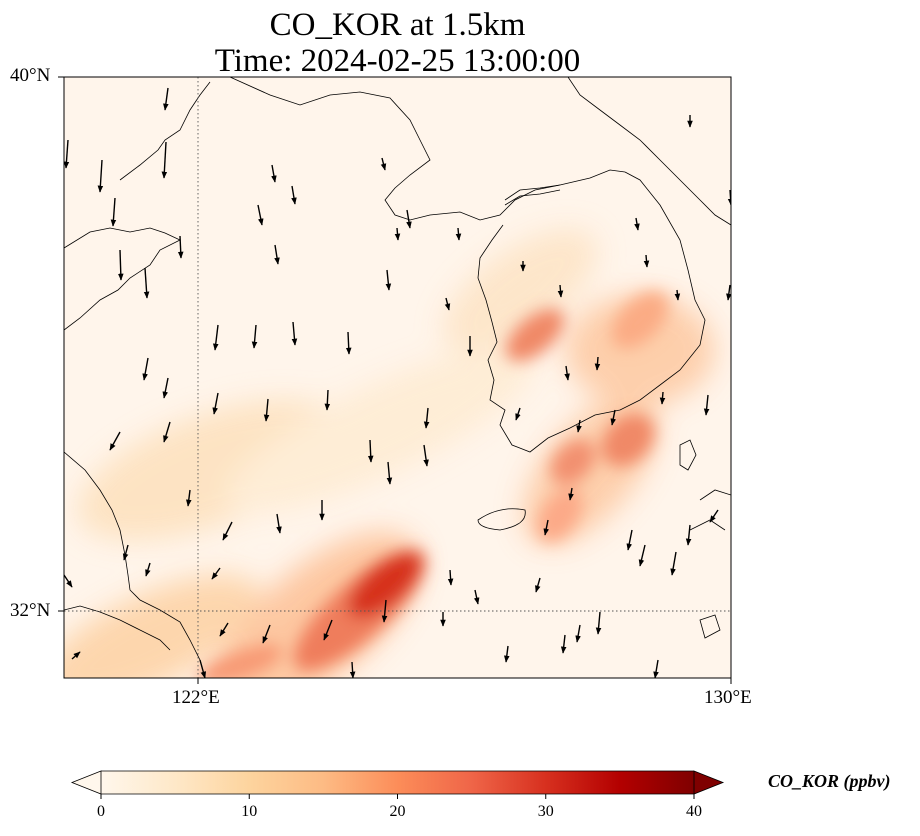 The width and height of the screenshot is (920, 836). Describe the element at coordinates (249, 811) in the screenshot. I see `colorbar-tick-label: 10` at that location.